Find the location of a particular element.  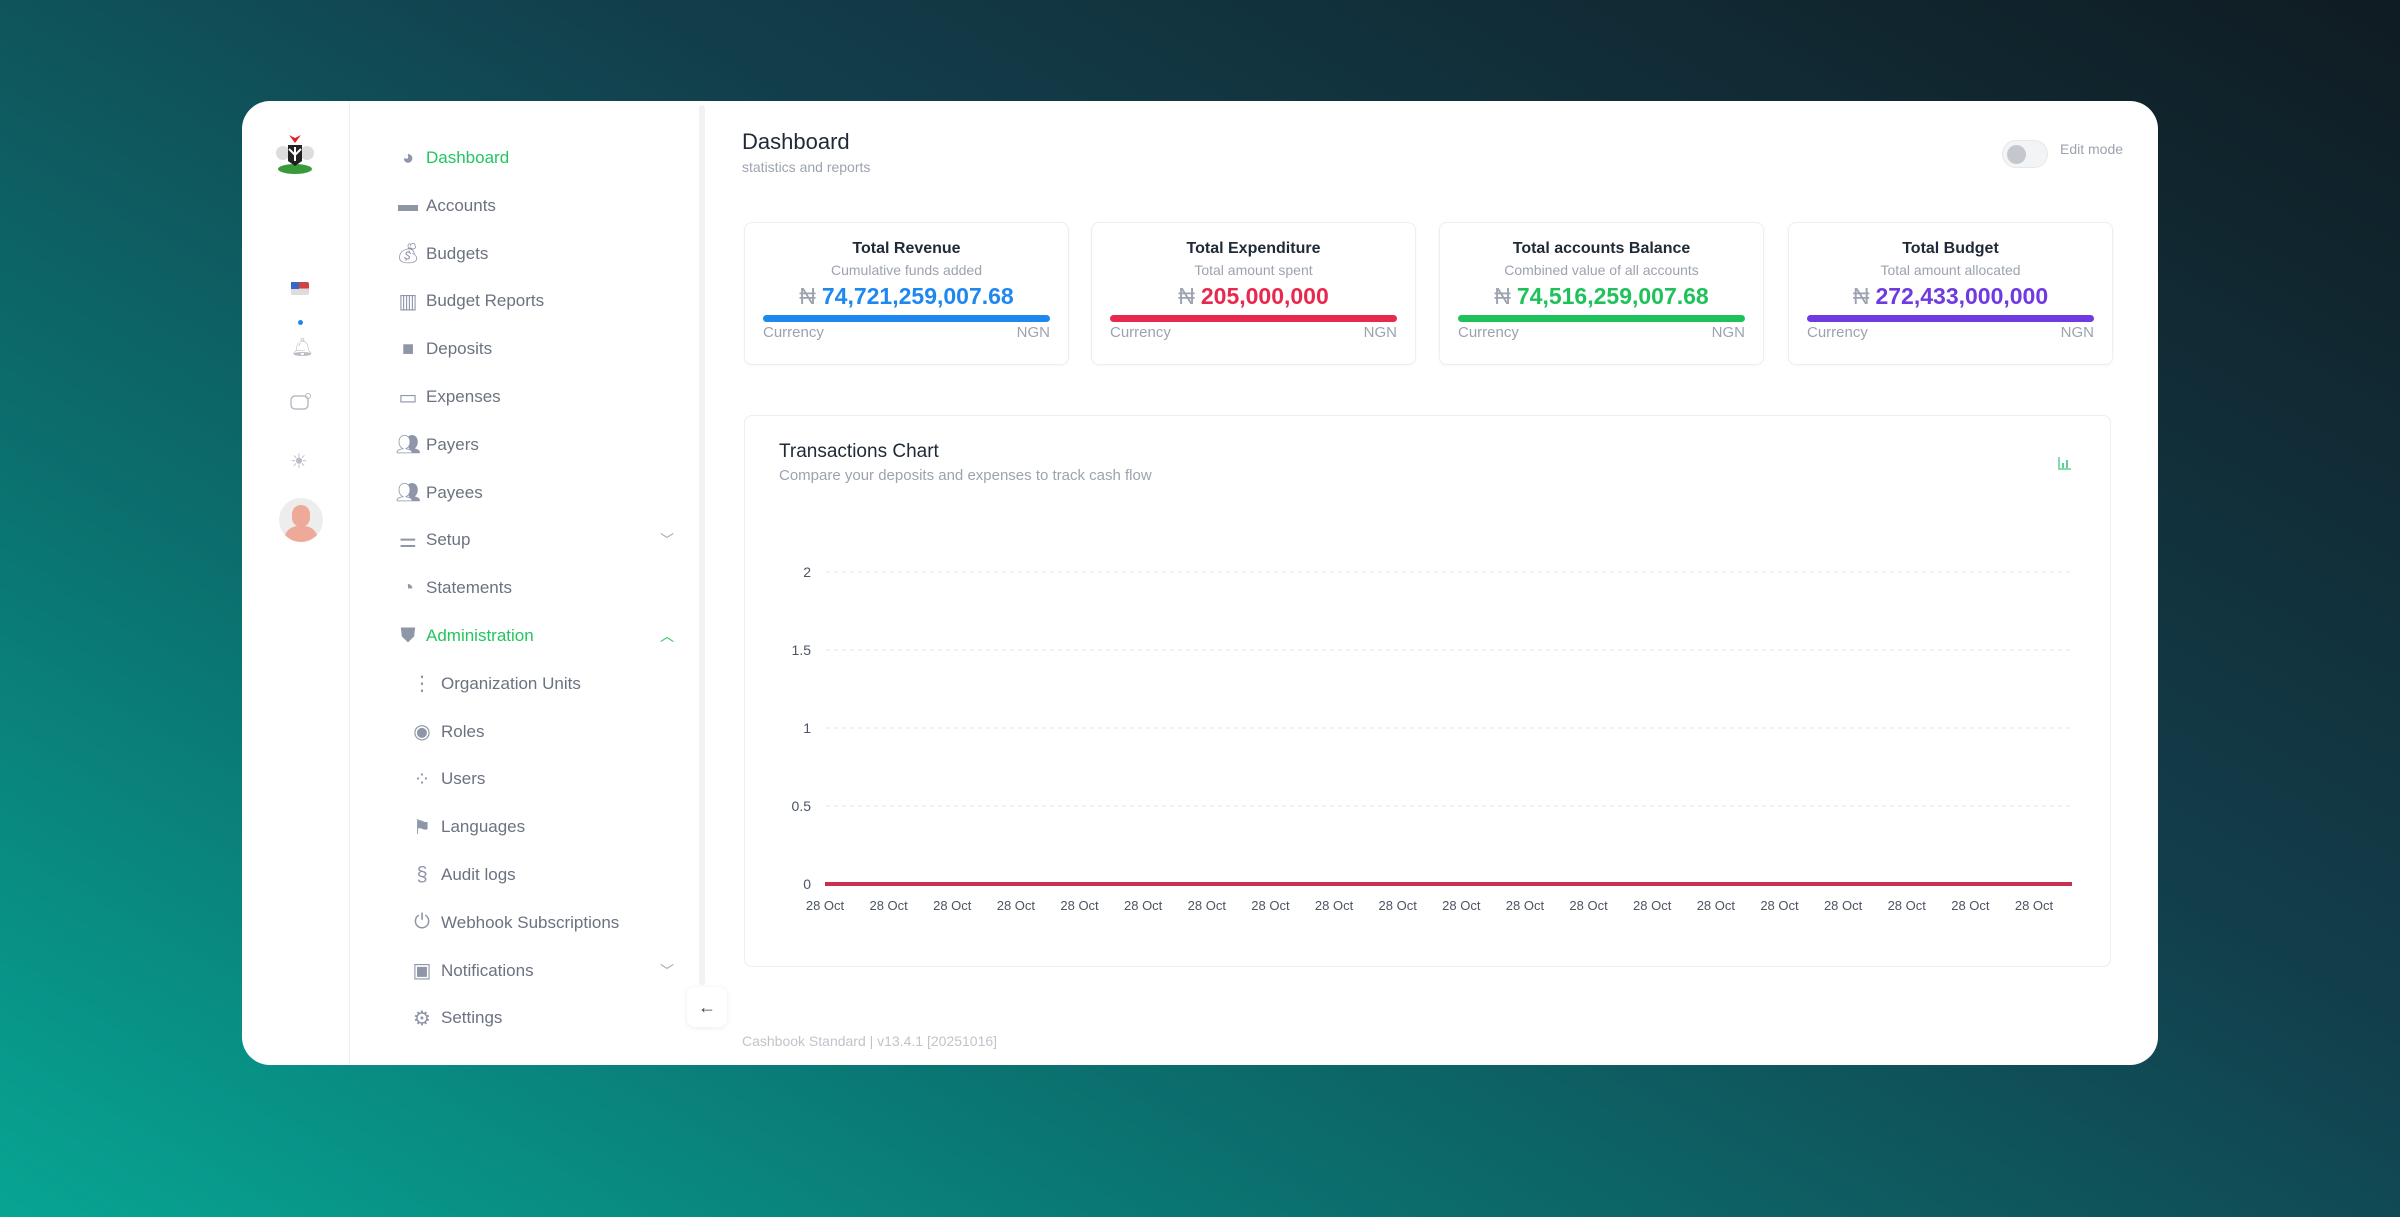

language-flag-icon is located at coordinates (300, 288).